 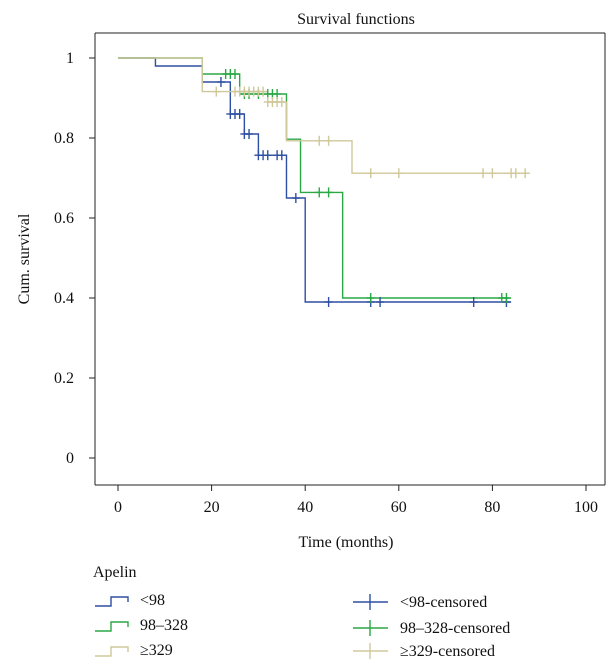 What do you see at coordinates (492, 507) in the screenshot?
I see `x-tick-label: 80` at bounding box center [492, 507].